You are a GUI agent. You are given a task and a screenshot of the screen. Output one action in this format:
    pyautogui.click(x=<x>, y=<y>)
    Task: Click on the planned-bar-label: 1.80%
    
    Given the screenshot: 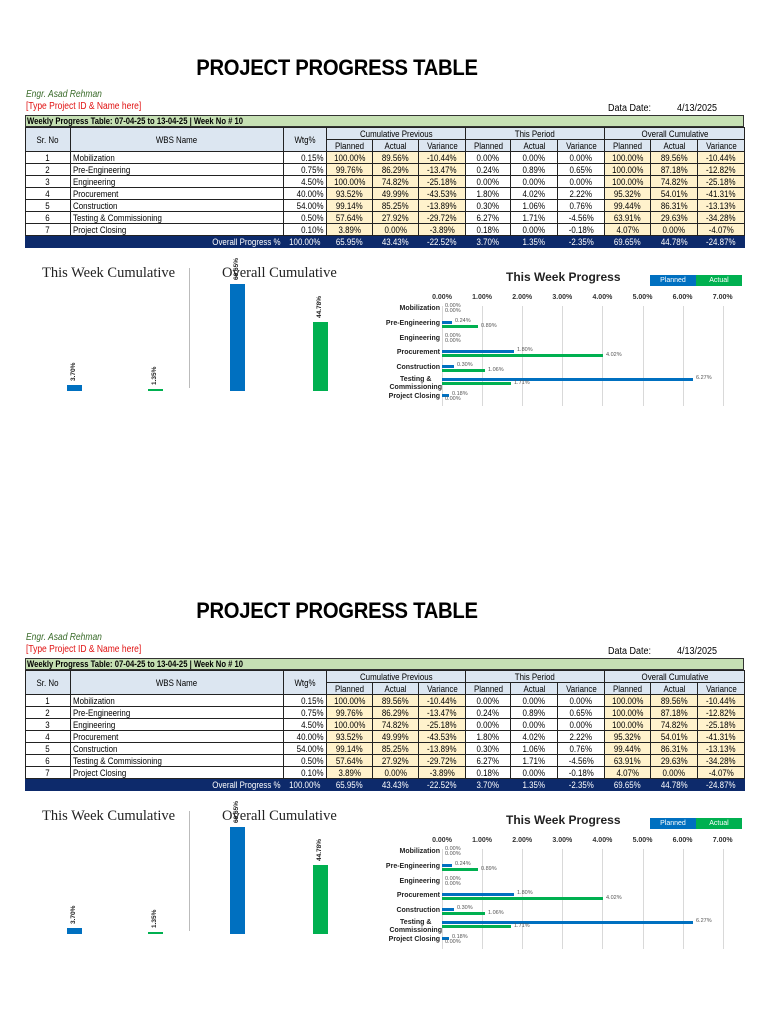 What is the action you would take?
    pyautogui.click(x=525, y=350)
    